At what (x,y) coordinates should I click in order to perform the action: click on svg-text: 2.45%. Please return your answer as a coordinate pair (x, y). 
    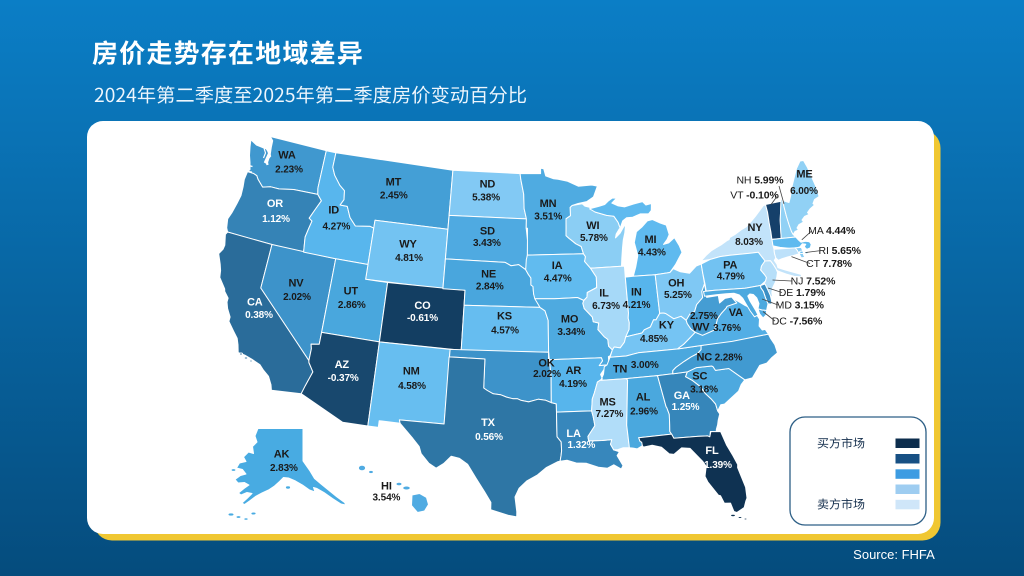
    Looking at the image, I should click on (394, 195).